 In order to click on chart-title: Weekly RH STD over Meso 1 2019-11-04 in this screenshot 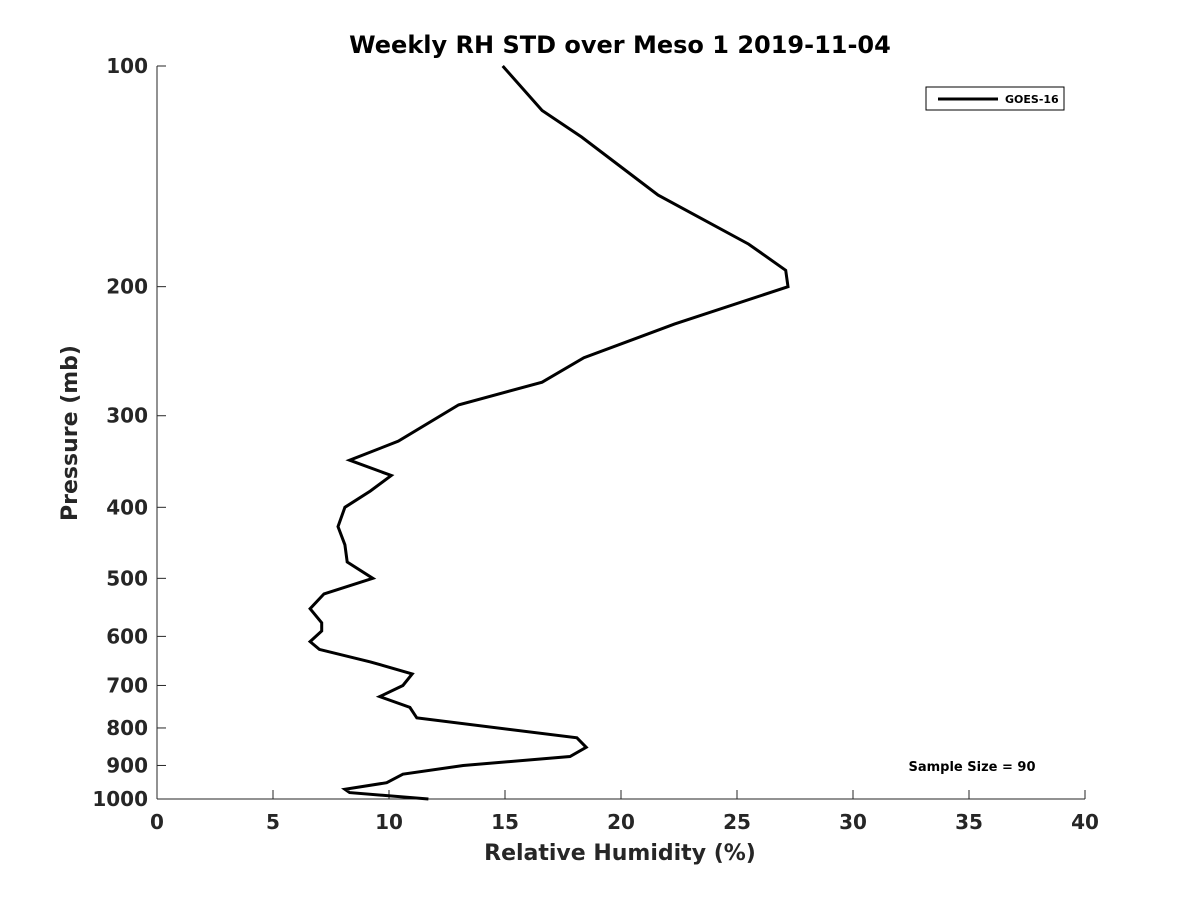, I will do `click(620, 45)`.